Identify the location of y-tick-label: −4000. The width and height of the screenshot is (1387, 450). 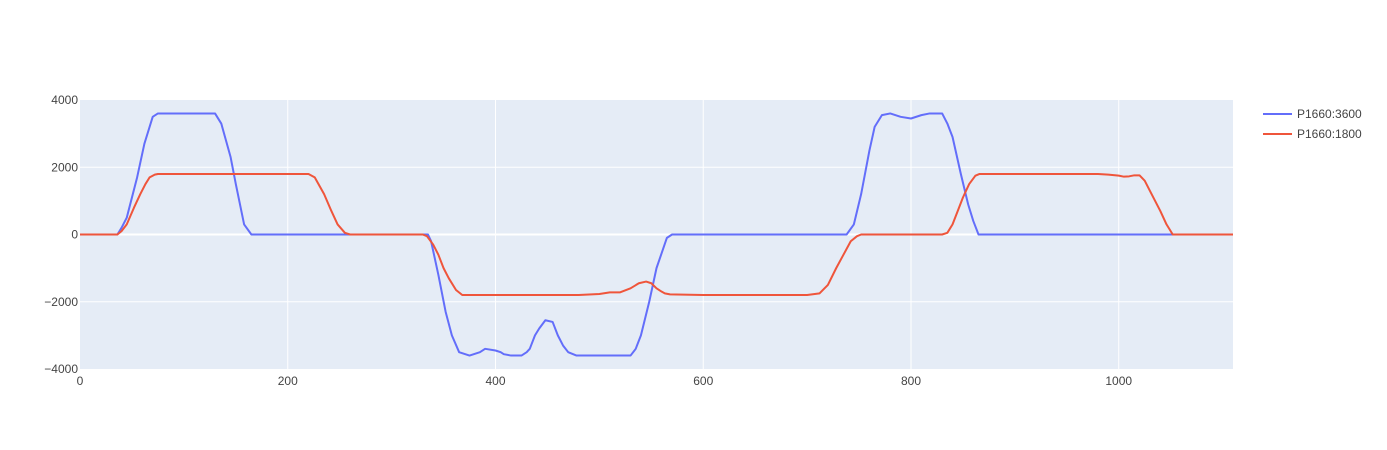
(61, 369).